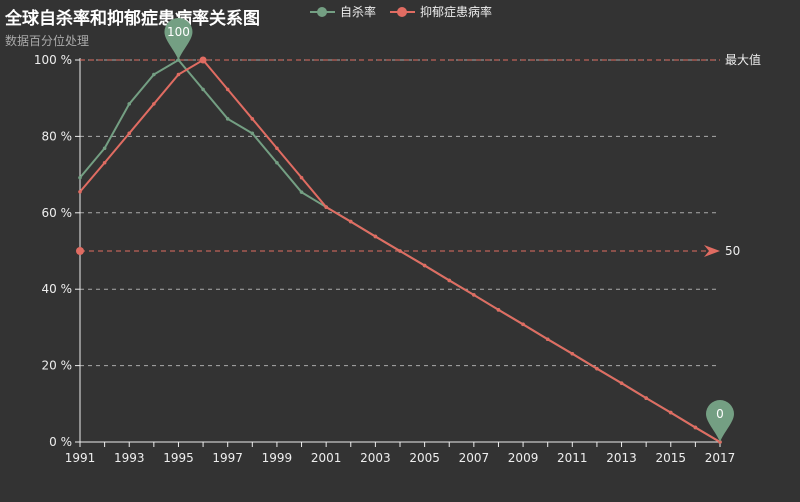  I want to click on x-tick-label: 1997, so click(227, 458).